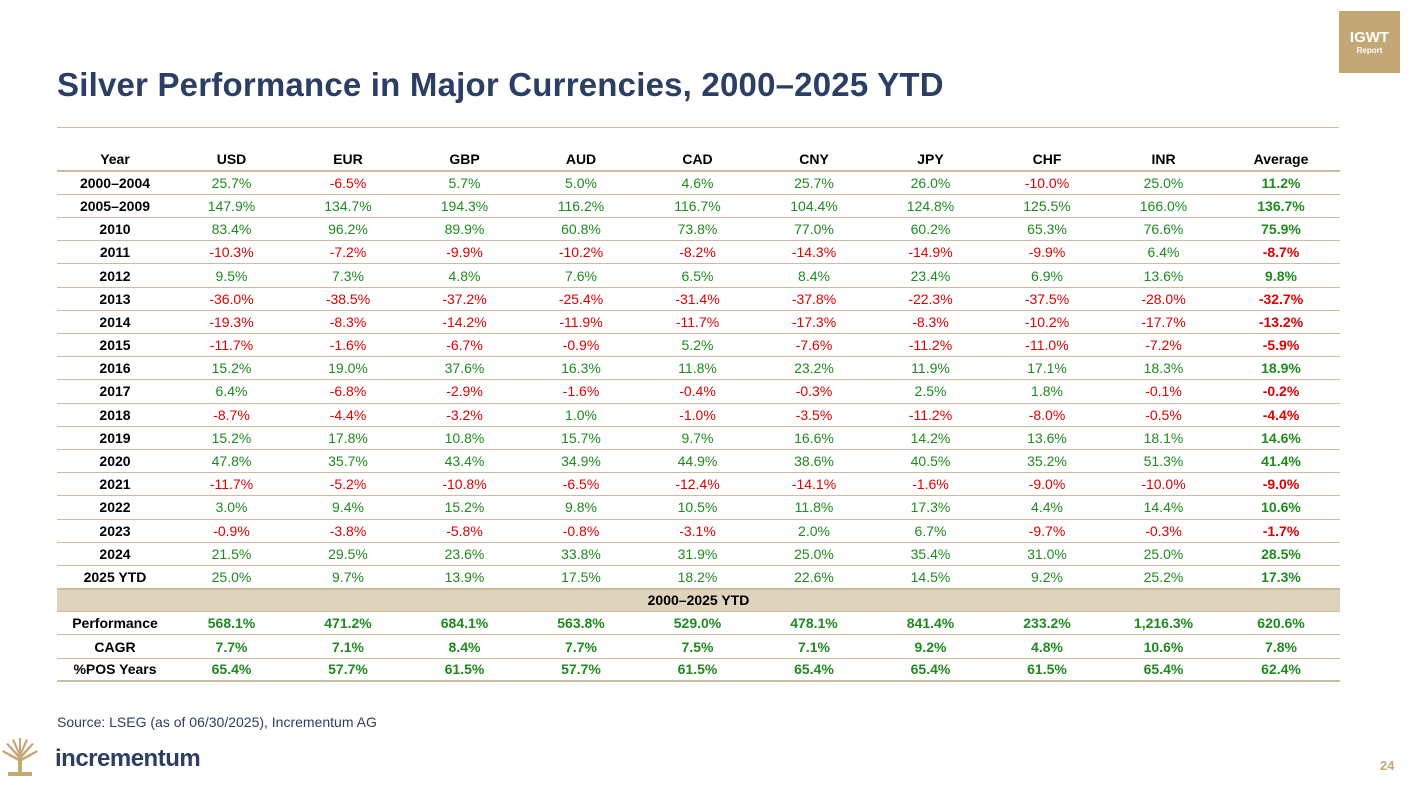 The height and width of the screenshot is (785, 1412). I want to click on value-cell: 134.7%, so click(348, 206).